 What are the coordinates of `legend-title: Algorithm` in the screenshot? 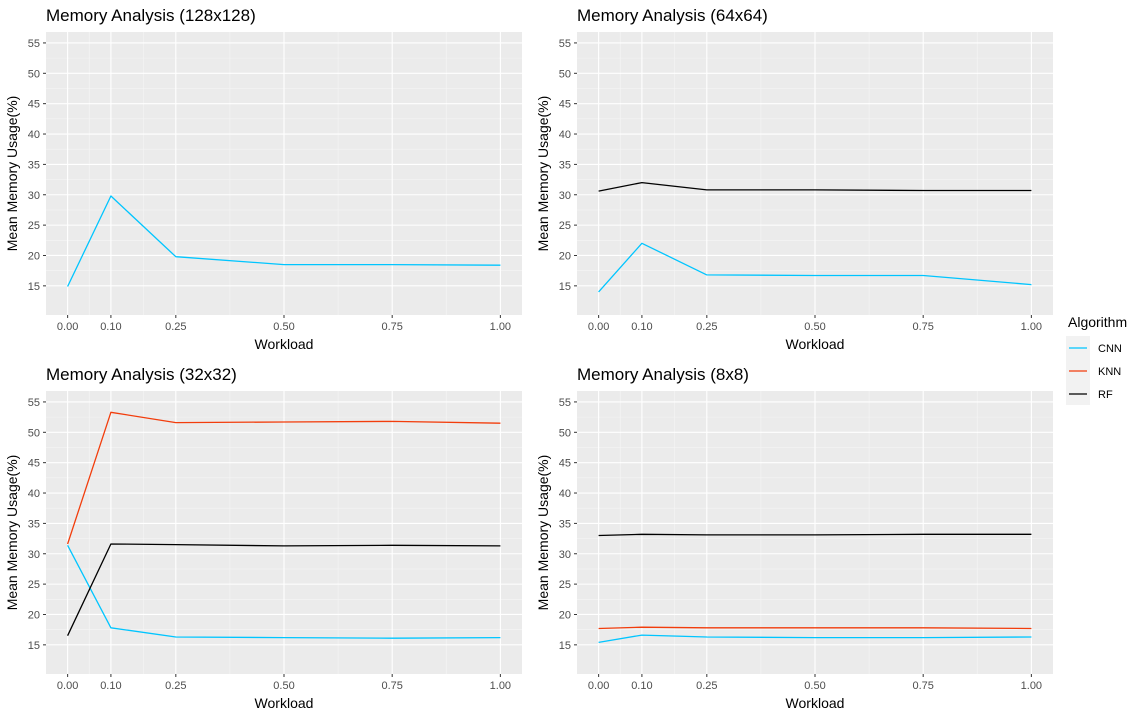 It's located at (1097, 322).